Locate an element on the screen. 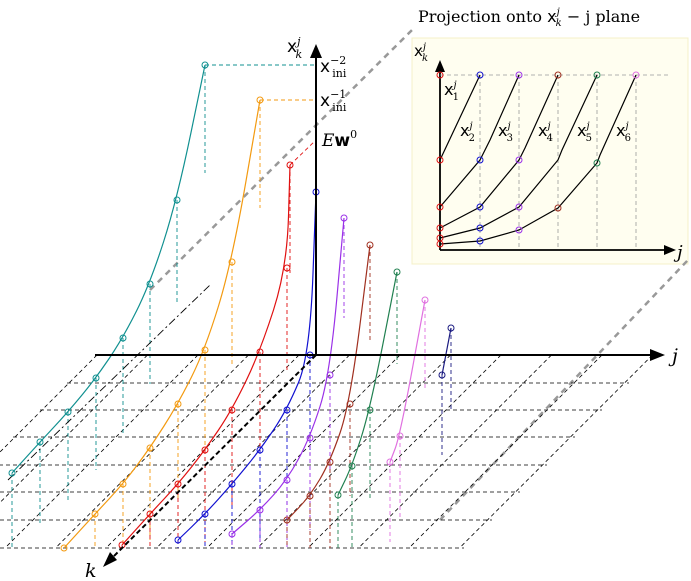 The width and height of the screenshot is (691, 581). inset-vertical-label: xj k is located at coordinates (421, 53).